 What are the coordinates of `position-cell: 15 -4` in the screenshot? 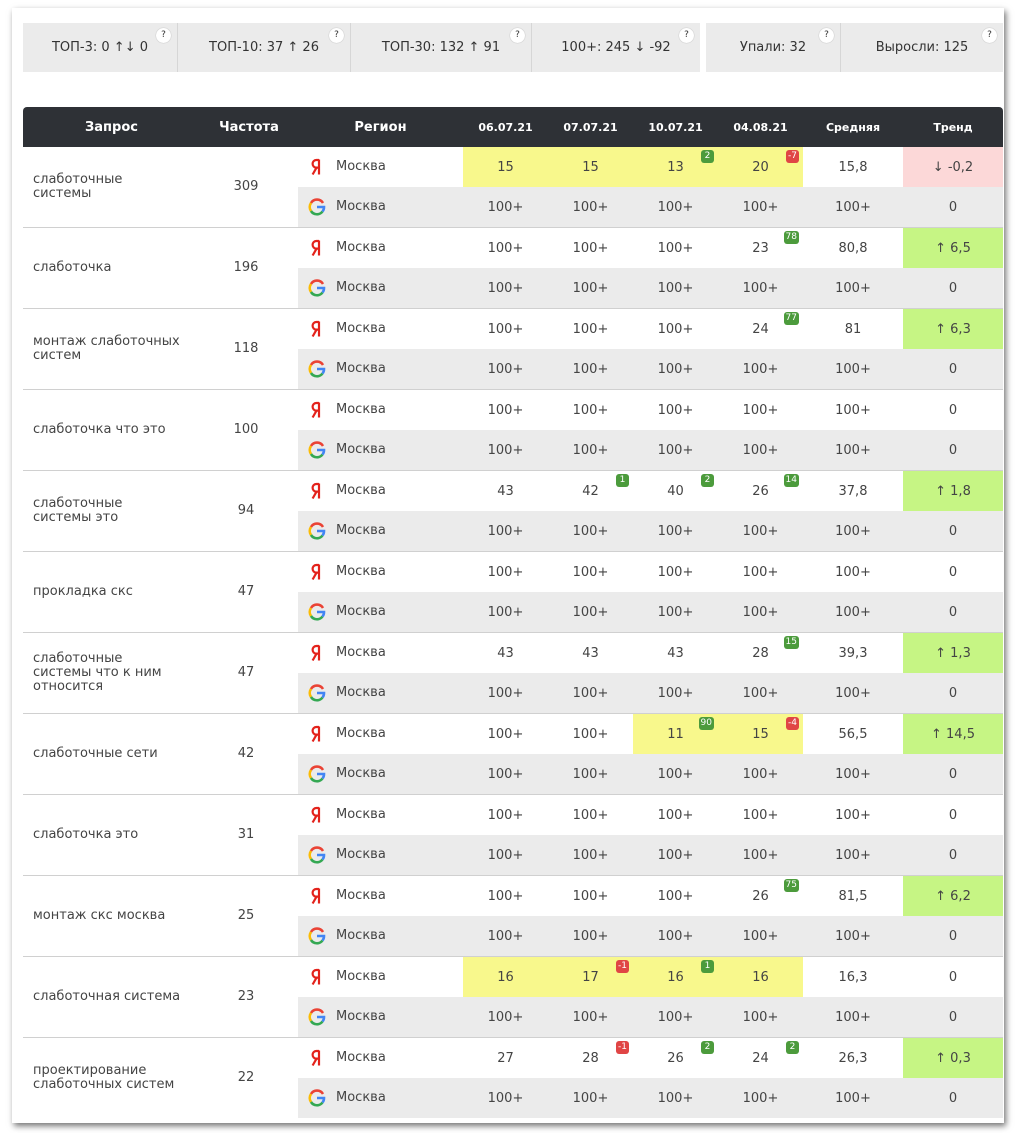 It's located at (760, 733).